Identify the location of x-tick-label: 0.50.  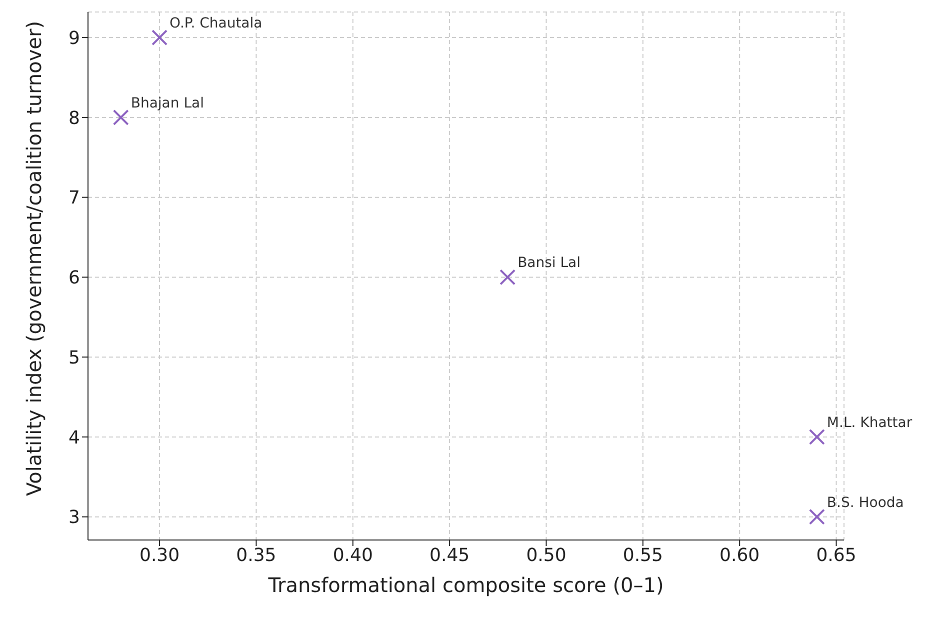
(546, 555).